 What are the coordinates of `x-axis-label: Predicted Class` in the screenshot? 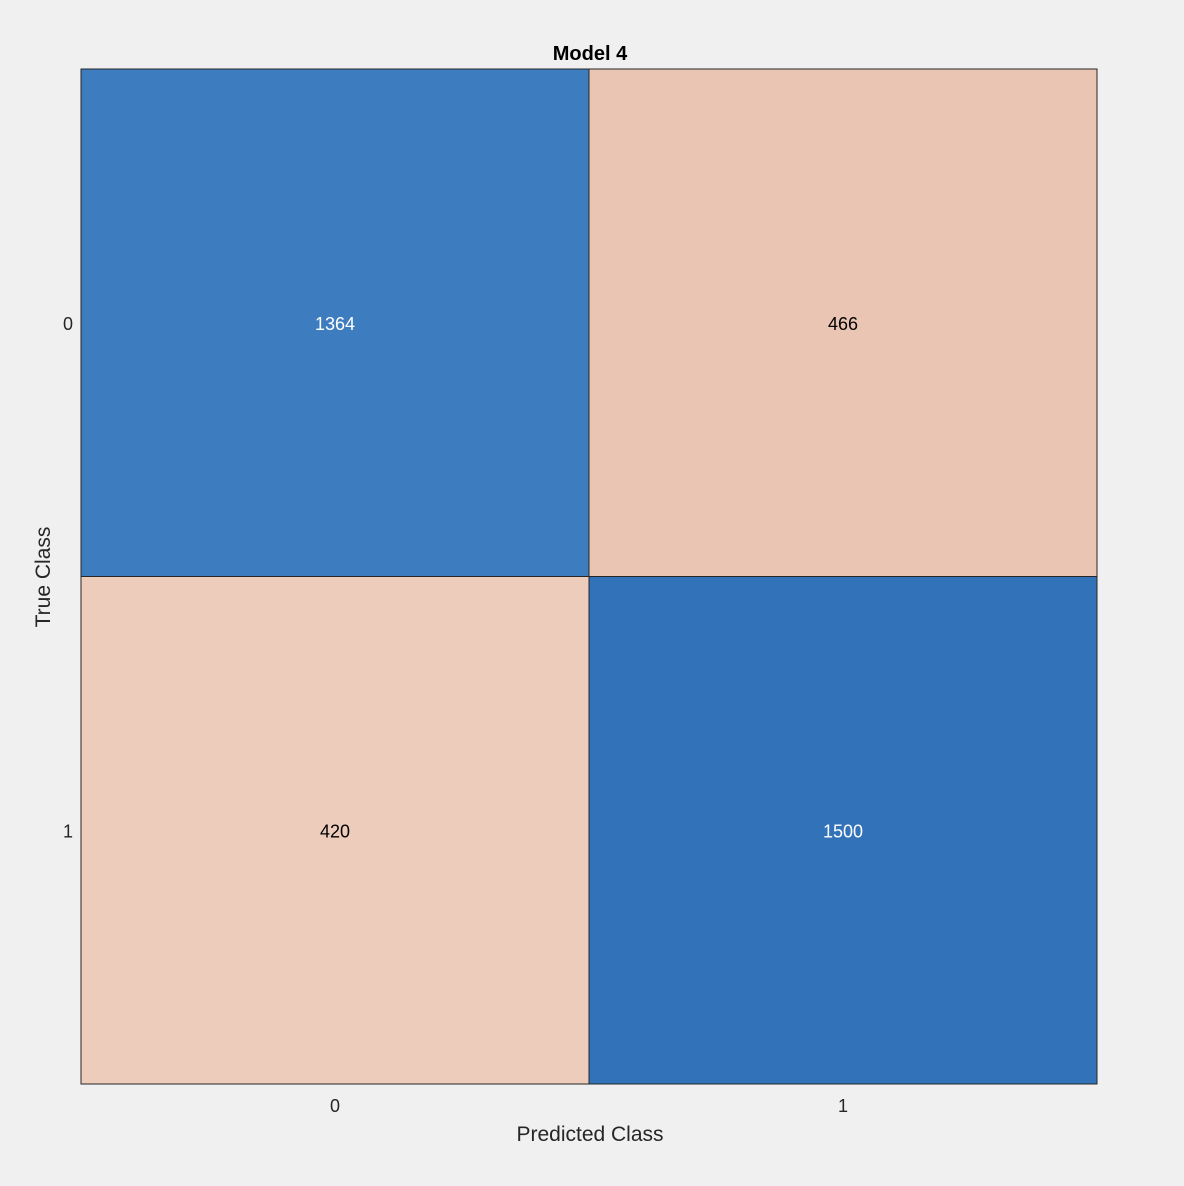 It's located at (589, 1134).